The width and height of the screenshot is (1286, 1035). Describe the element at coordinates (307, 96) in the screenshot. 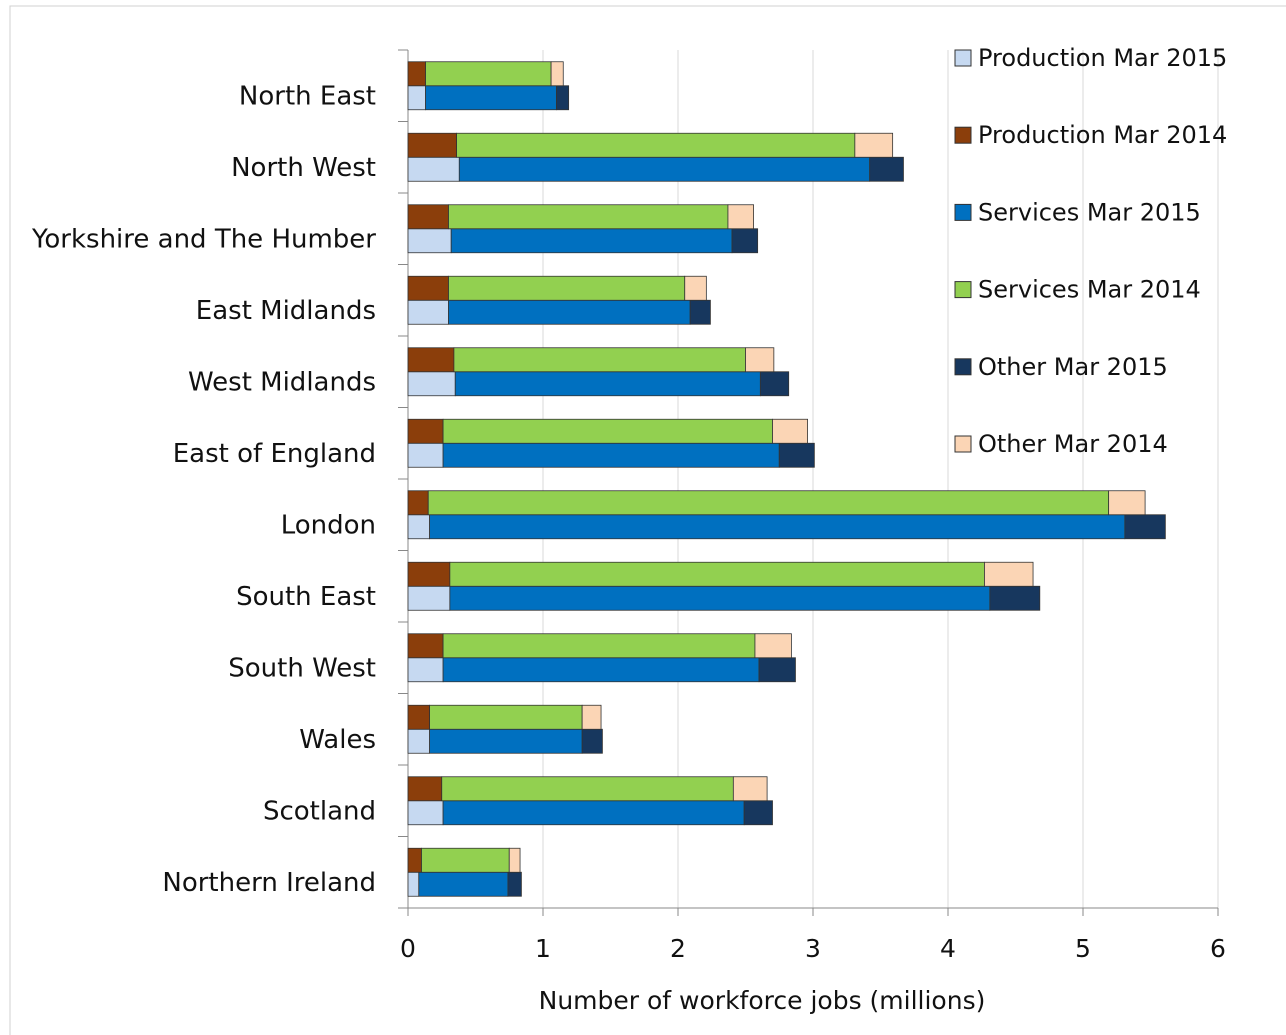

I see `y-tick-label: North East` at that location.